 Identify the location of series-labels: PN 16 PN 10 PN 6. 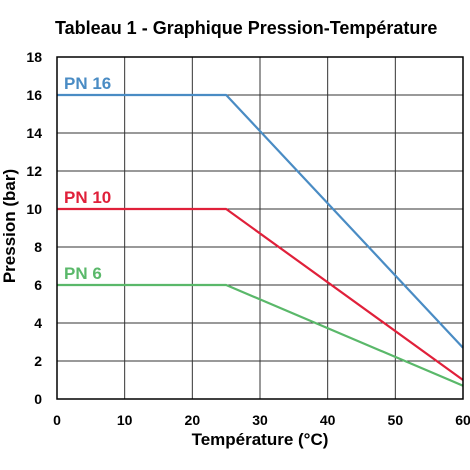
(87, 178).